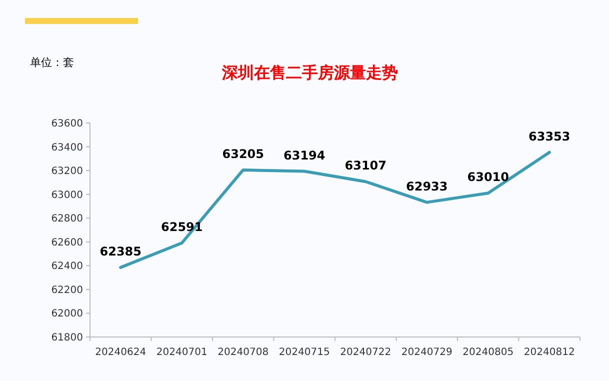 The width and height of the screenshot is (609, 381). What do you see at coordinates (67, 266) in the screenshot?
I see `y-tick-label: 62400` at bounding box center [67, 266].